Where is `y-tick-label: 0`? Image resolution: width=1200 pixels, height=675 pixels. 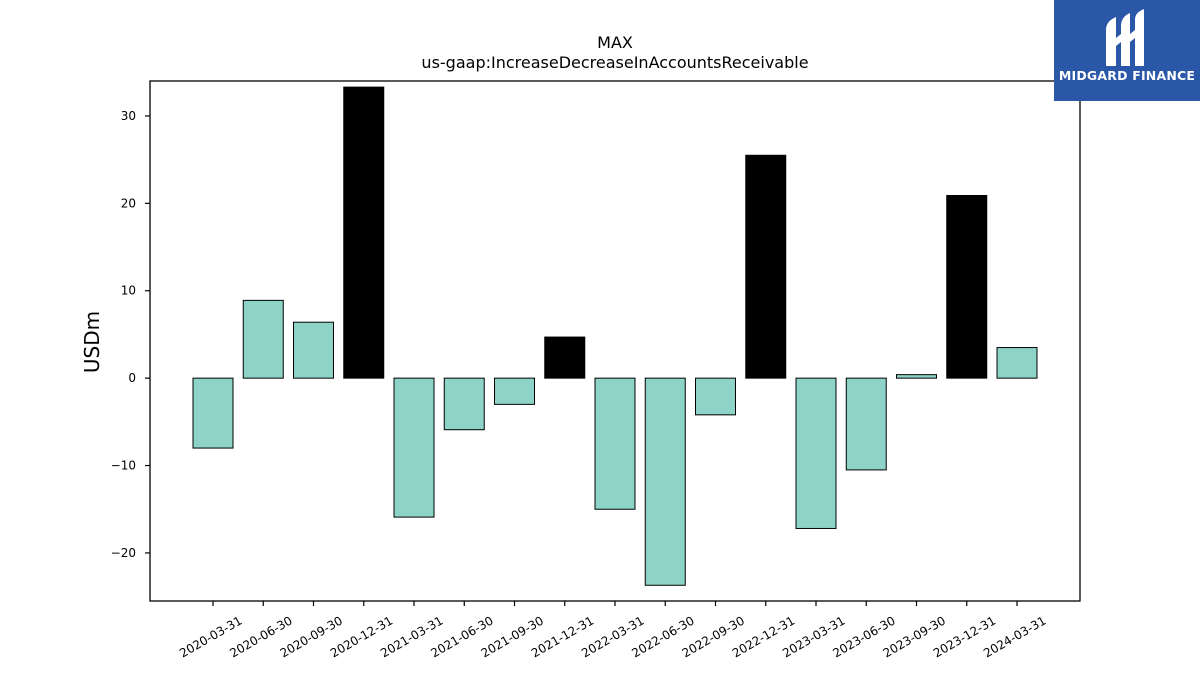 y-tick-label: 0 is located at coordinates (132, 378).